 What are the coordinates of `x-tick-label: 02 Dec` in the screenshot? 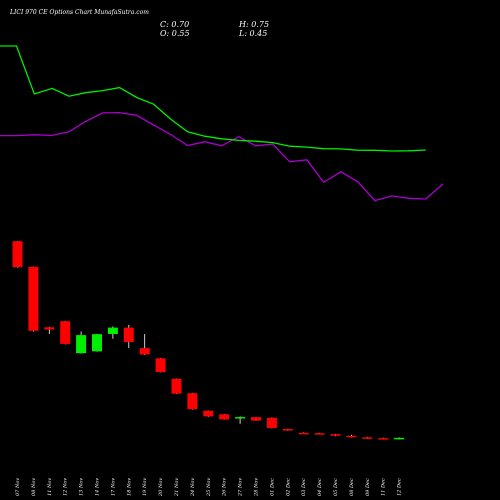 It's located at (288, 487).